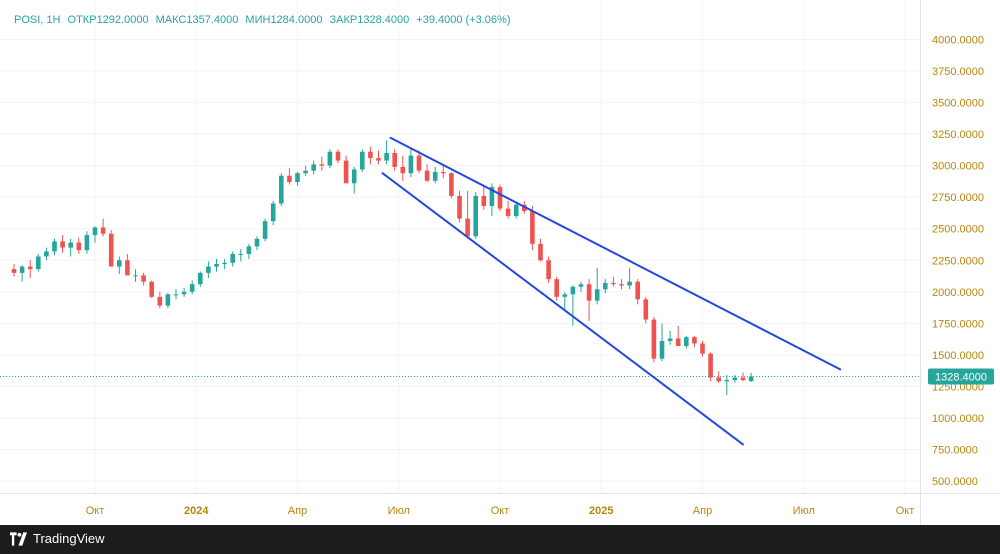 The image size is (1000, 554). Describe the element at coordinates (958, 198) in the screenshot. I see `price-tick-label: 2750.0000` at that location.